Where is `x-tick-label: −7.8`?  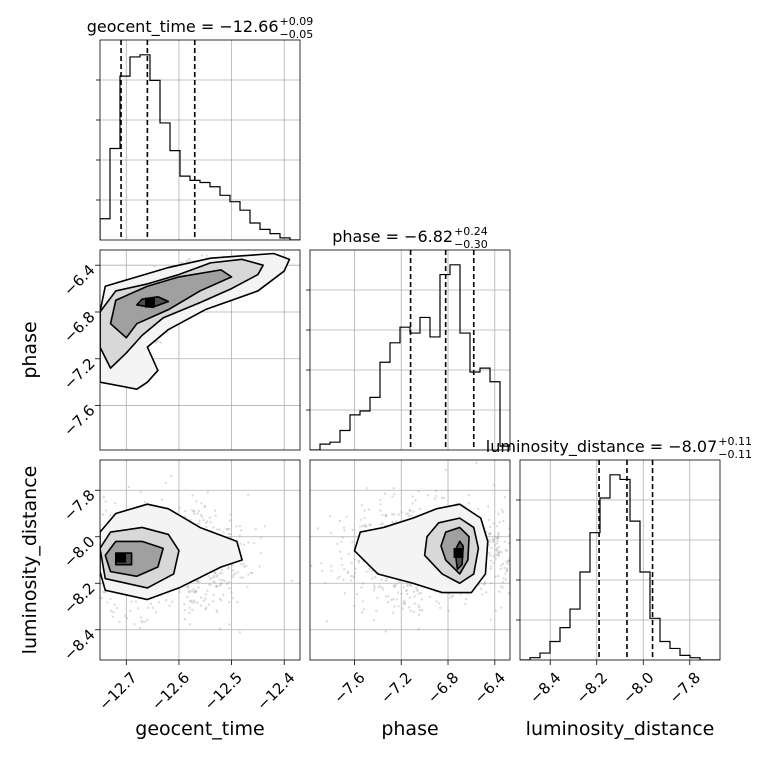 x-tick-label: −7.8 is located at coordinates (685, 688).